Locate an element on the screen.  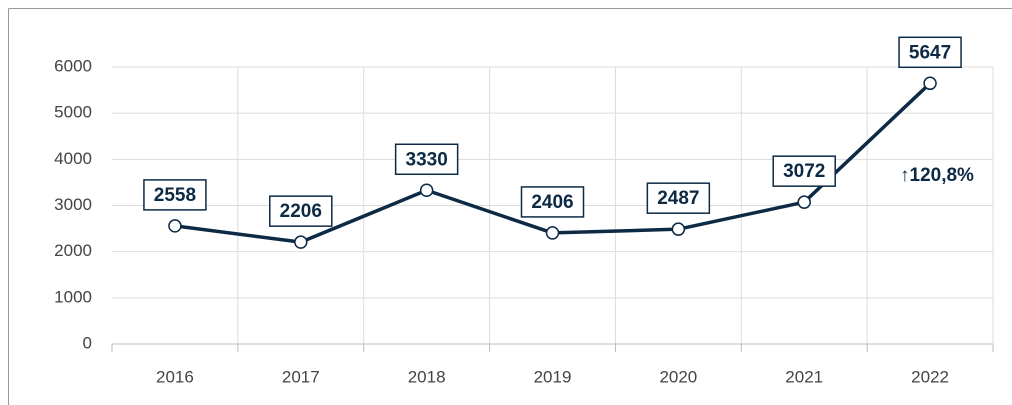
value-label: 2206 is located at coordinates (301, 211).